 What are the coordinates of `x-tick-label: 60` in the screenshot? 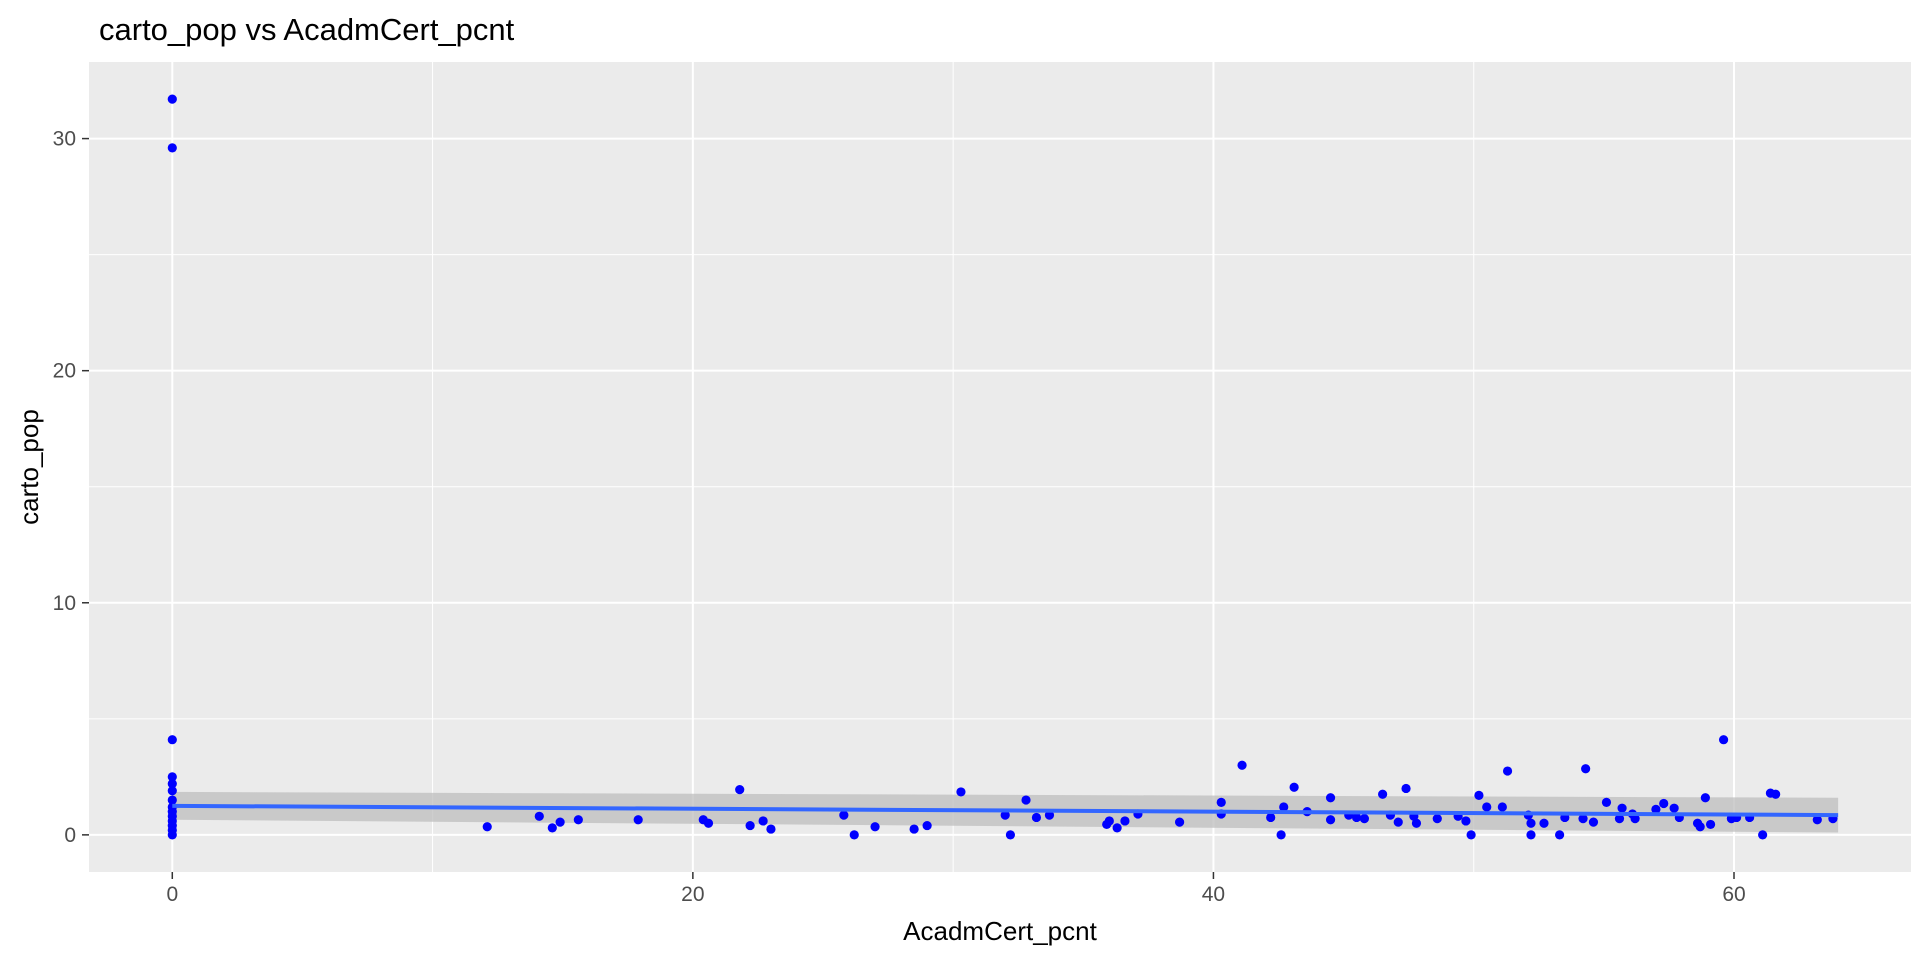 It's located at (1733, 894).